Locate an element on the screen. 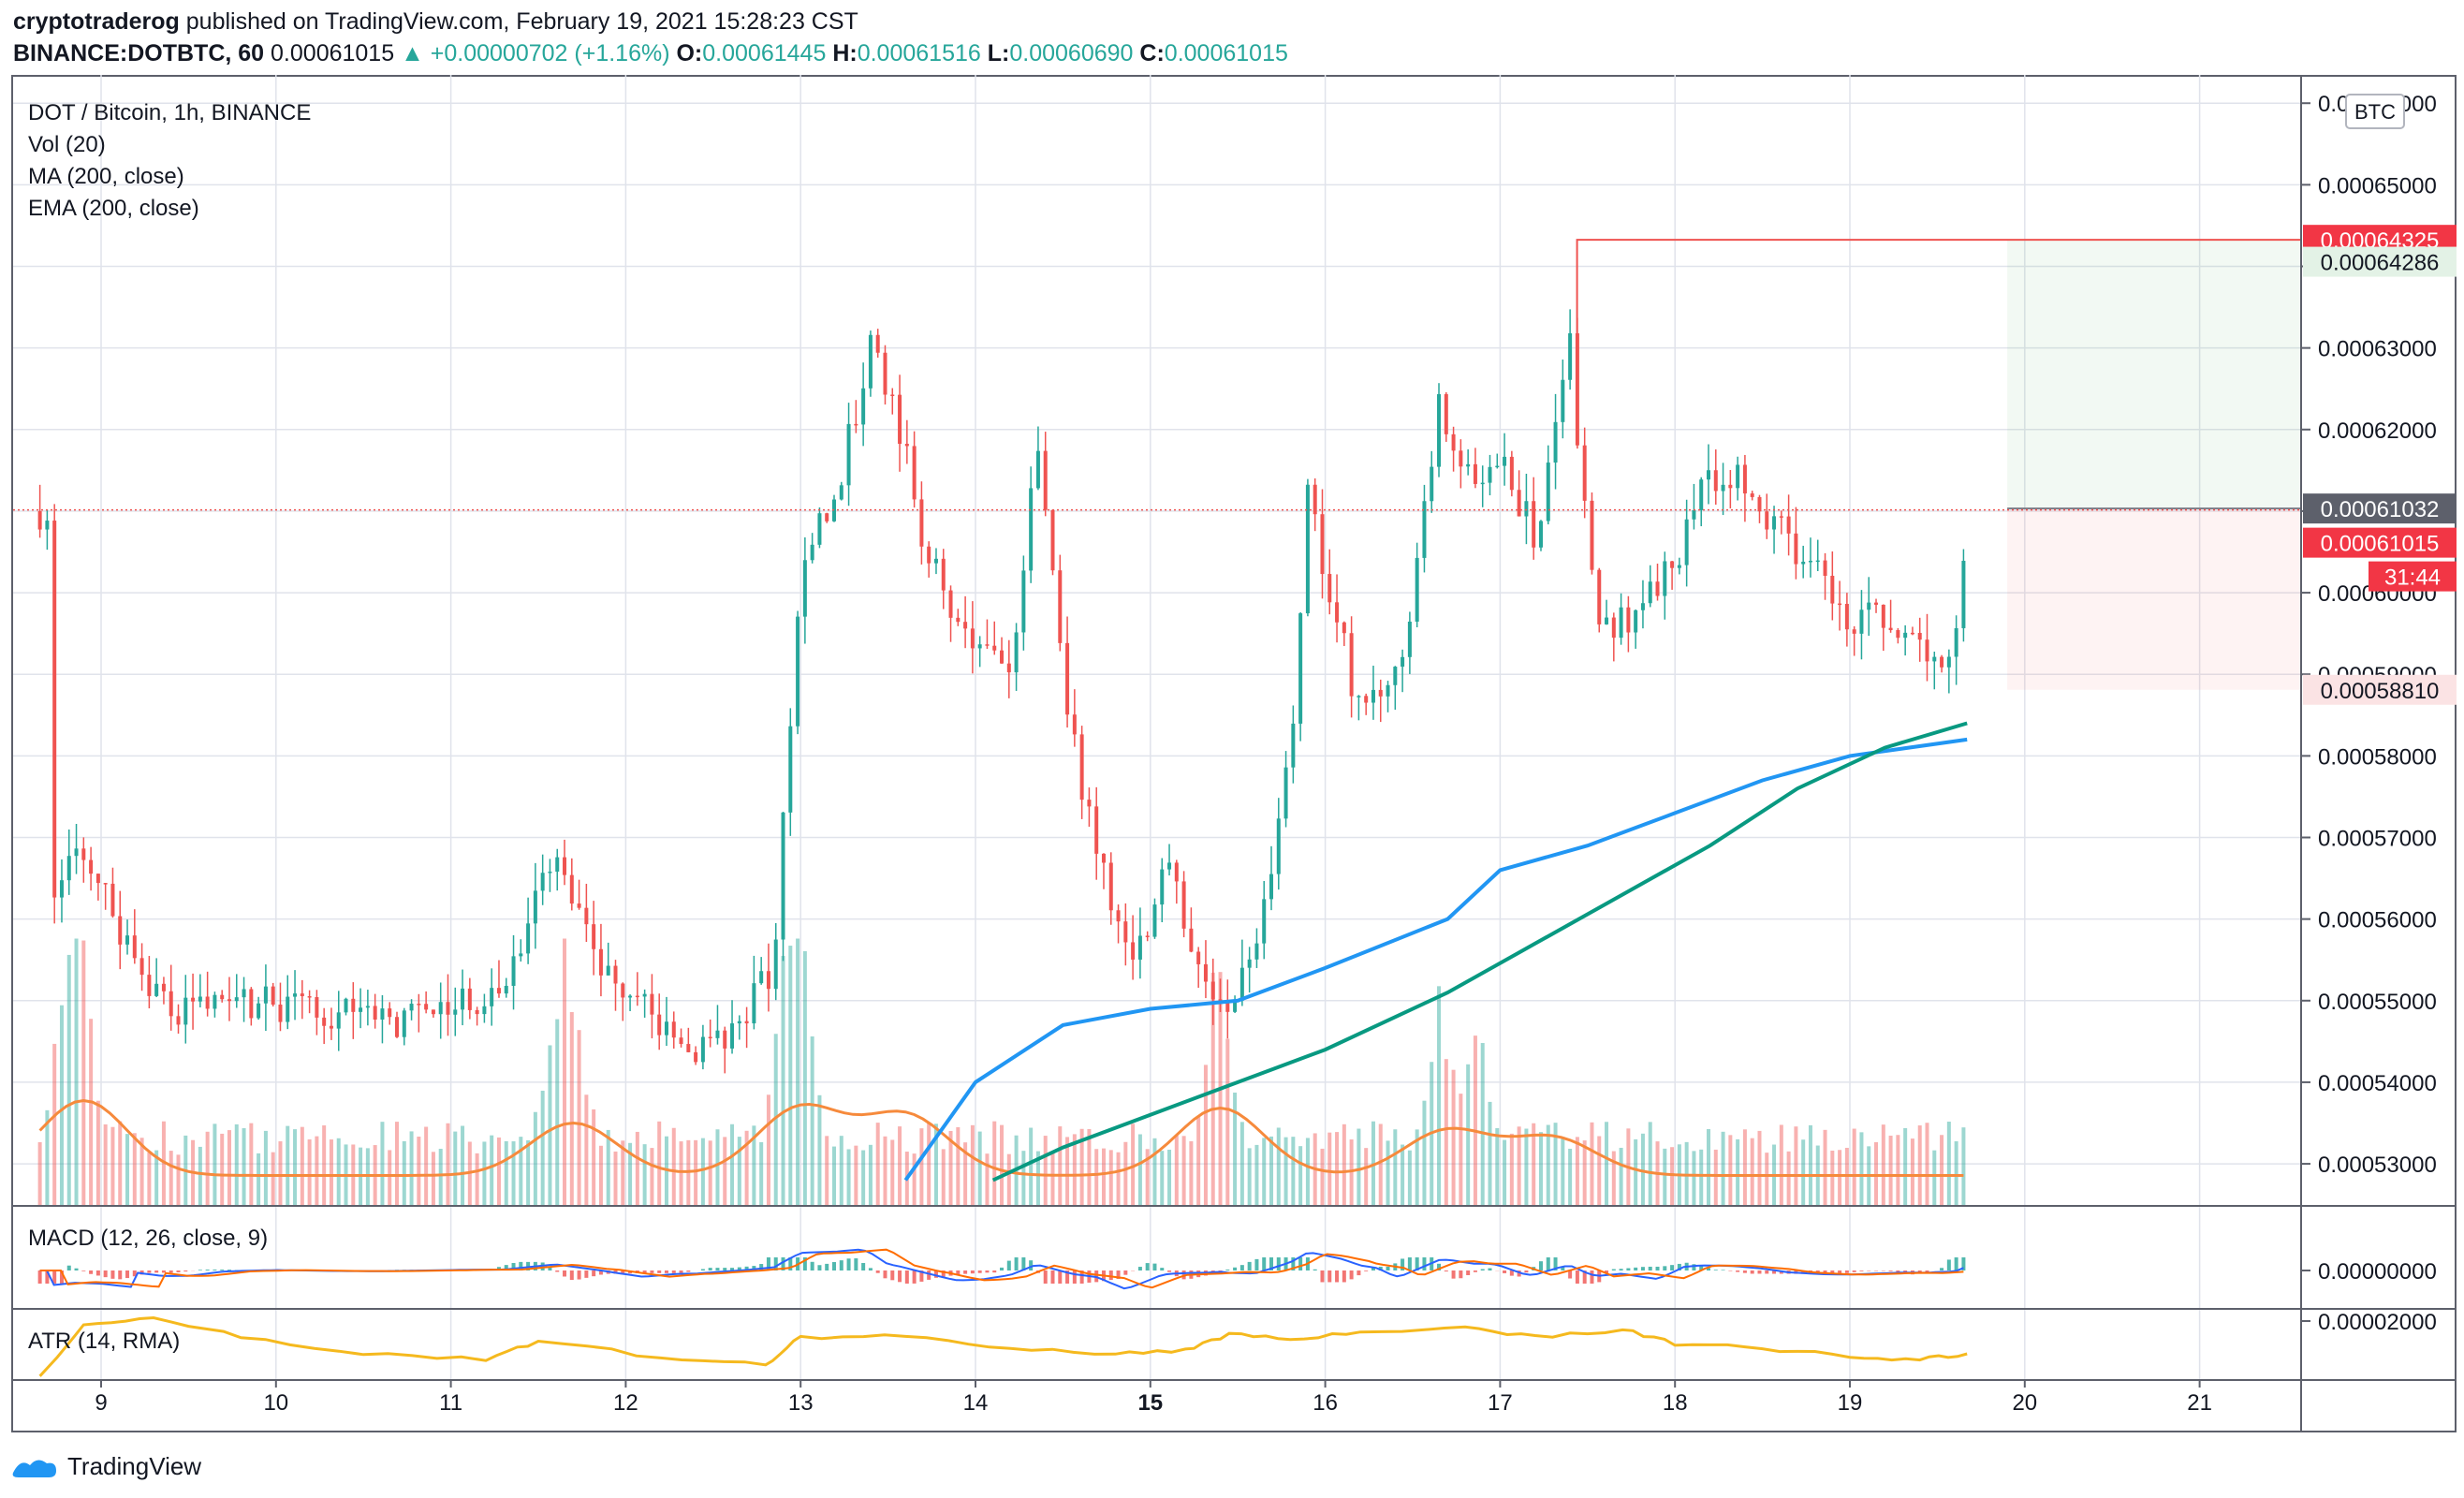 Image resolution: width=2464 pixels, height=1498 pixels. long-position-tool is located at coordinates (2154, 465).